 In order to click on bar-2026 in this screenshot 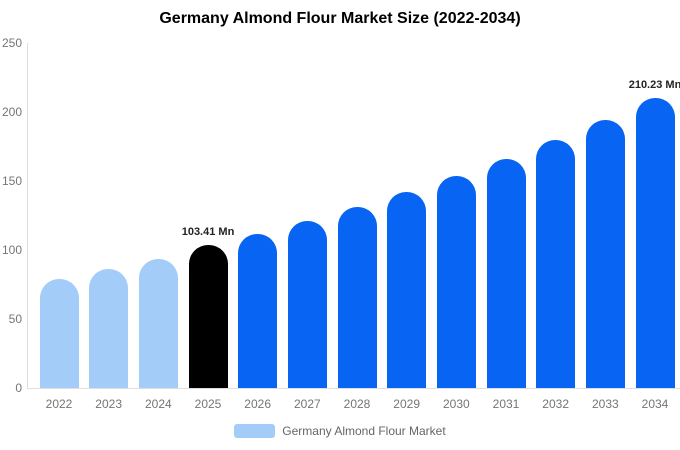, I will do `click(258, 310)`.